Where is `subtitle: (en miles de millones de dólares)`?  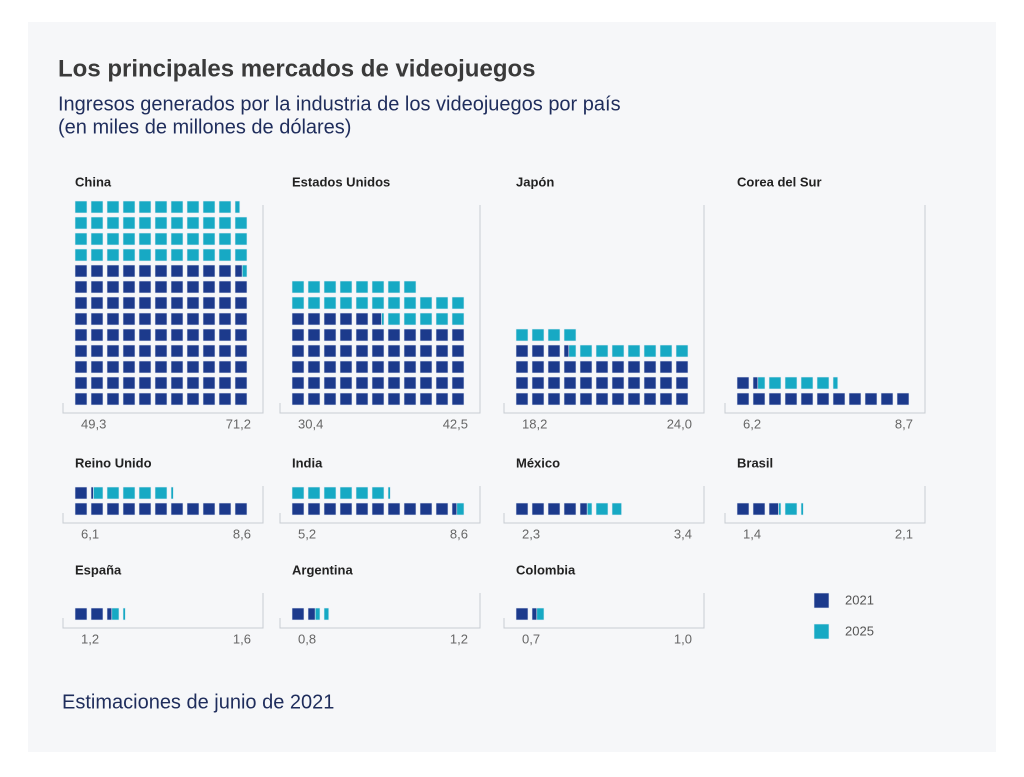
subtitle: (en miles de millones de dólares) is located at coordinates (204, 127).